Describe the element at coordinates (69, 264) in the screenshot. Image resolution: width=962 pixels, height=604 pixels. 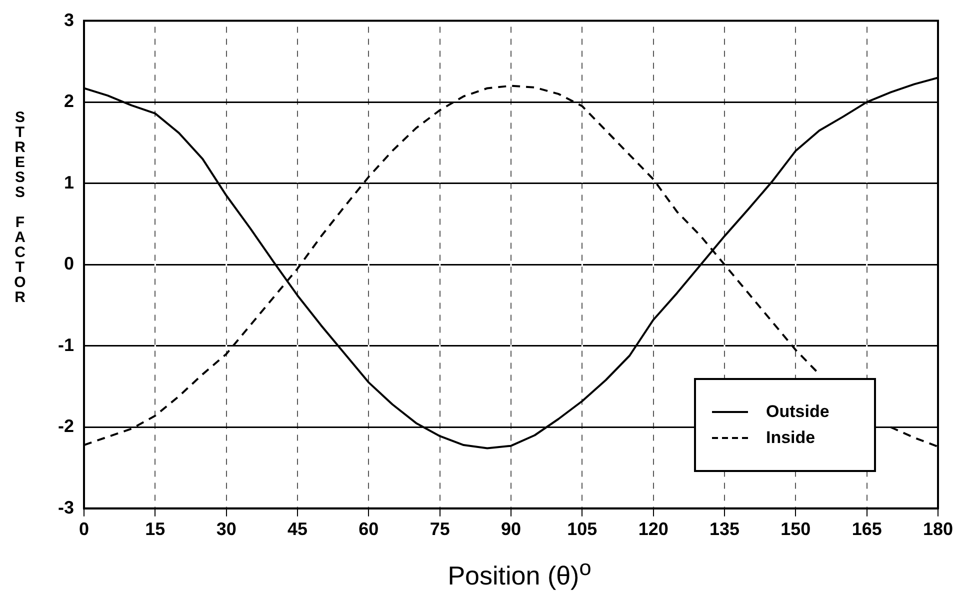
I see `y-tick-label: 0` at that location.